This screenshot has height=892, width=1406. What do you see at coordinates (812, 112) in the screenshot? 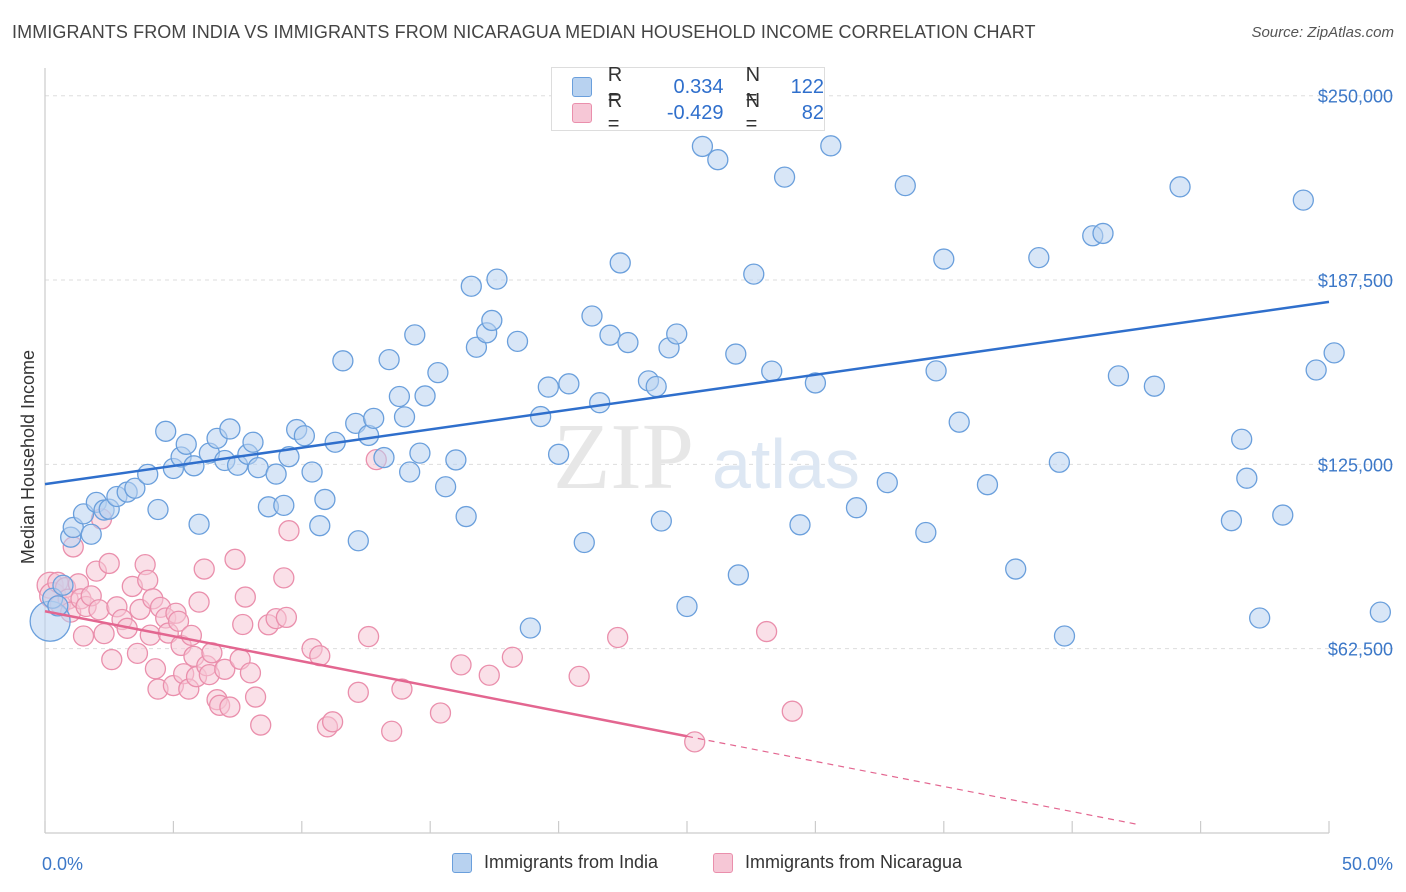
I see `legend-nicaragua-n: 82` at bounding box center [812, 112].